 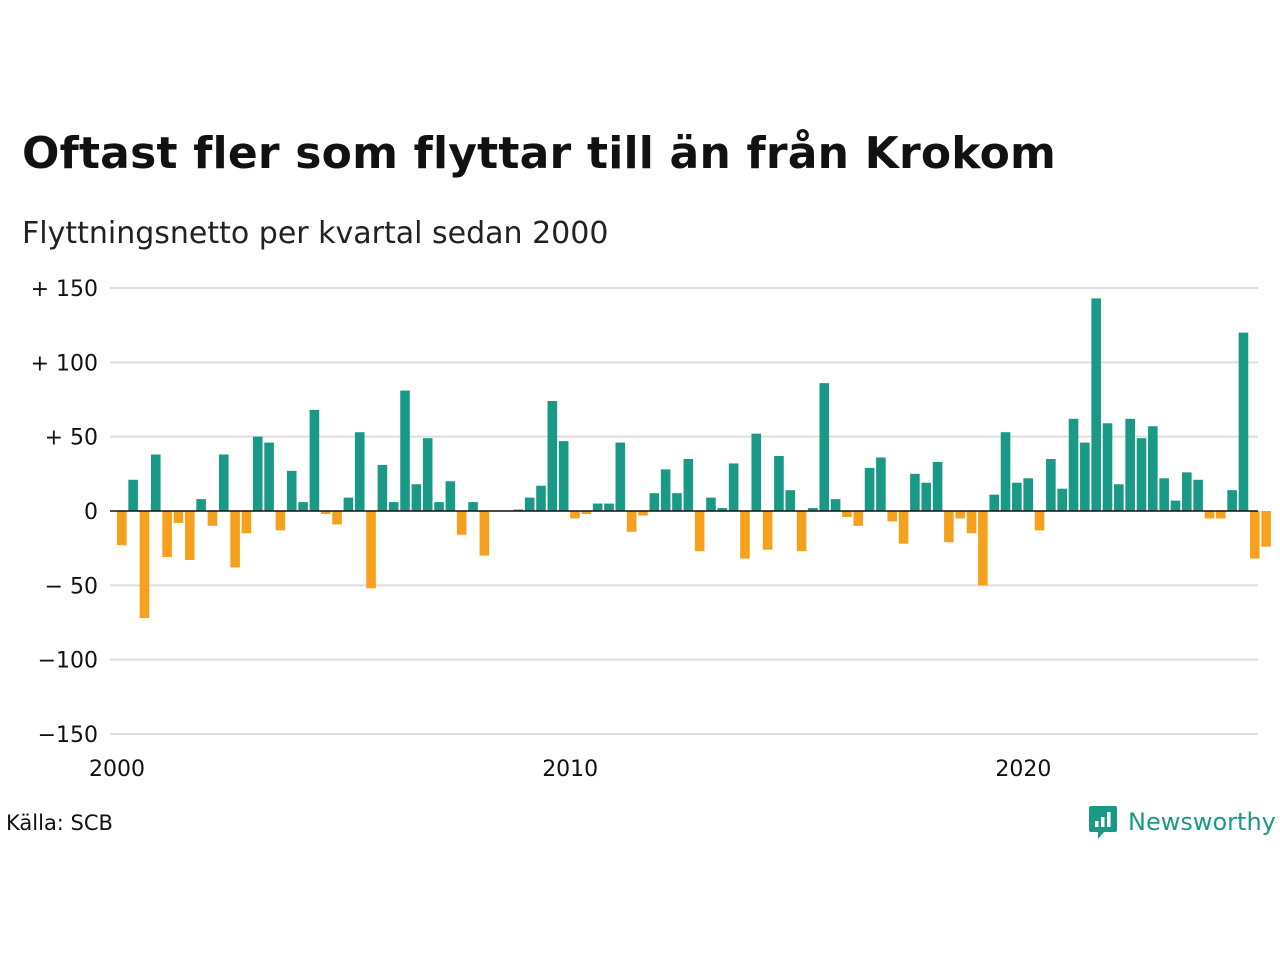 What do you see at coordinates (1023, 769) in the screenshot?
I see `x-tick-label: 2020` at bounding box center [1023, 769].